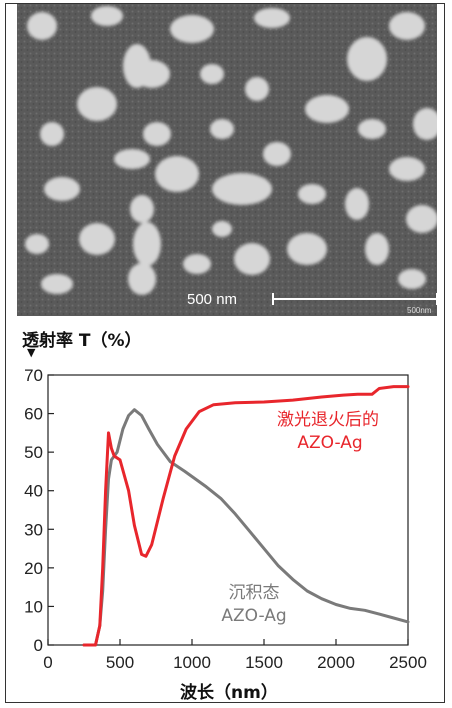 The image size is (452, 708). Describe the element at coordinates (38, 645) in the screenshot. I see `y-tick-label: 0` at that location.